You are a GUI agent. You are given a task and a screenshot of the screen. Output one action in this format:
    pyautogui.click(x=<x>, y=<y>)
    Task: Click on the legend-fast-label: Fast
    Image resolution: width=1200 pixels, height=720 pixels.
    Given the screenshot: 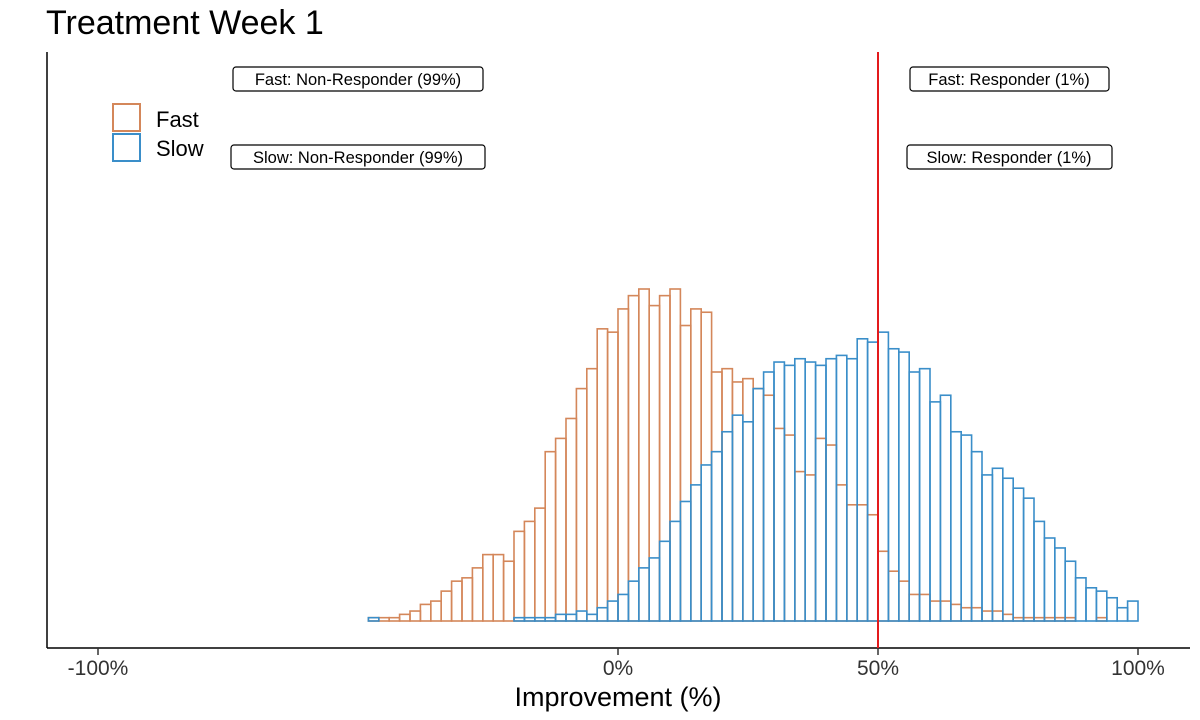 What is the action you would take?
    pyautogui.click(x=177, y=119)
    